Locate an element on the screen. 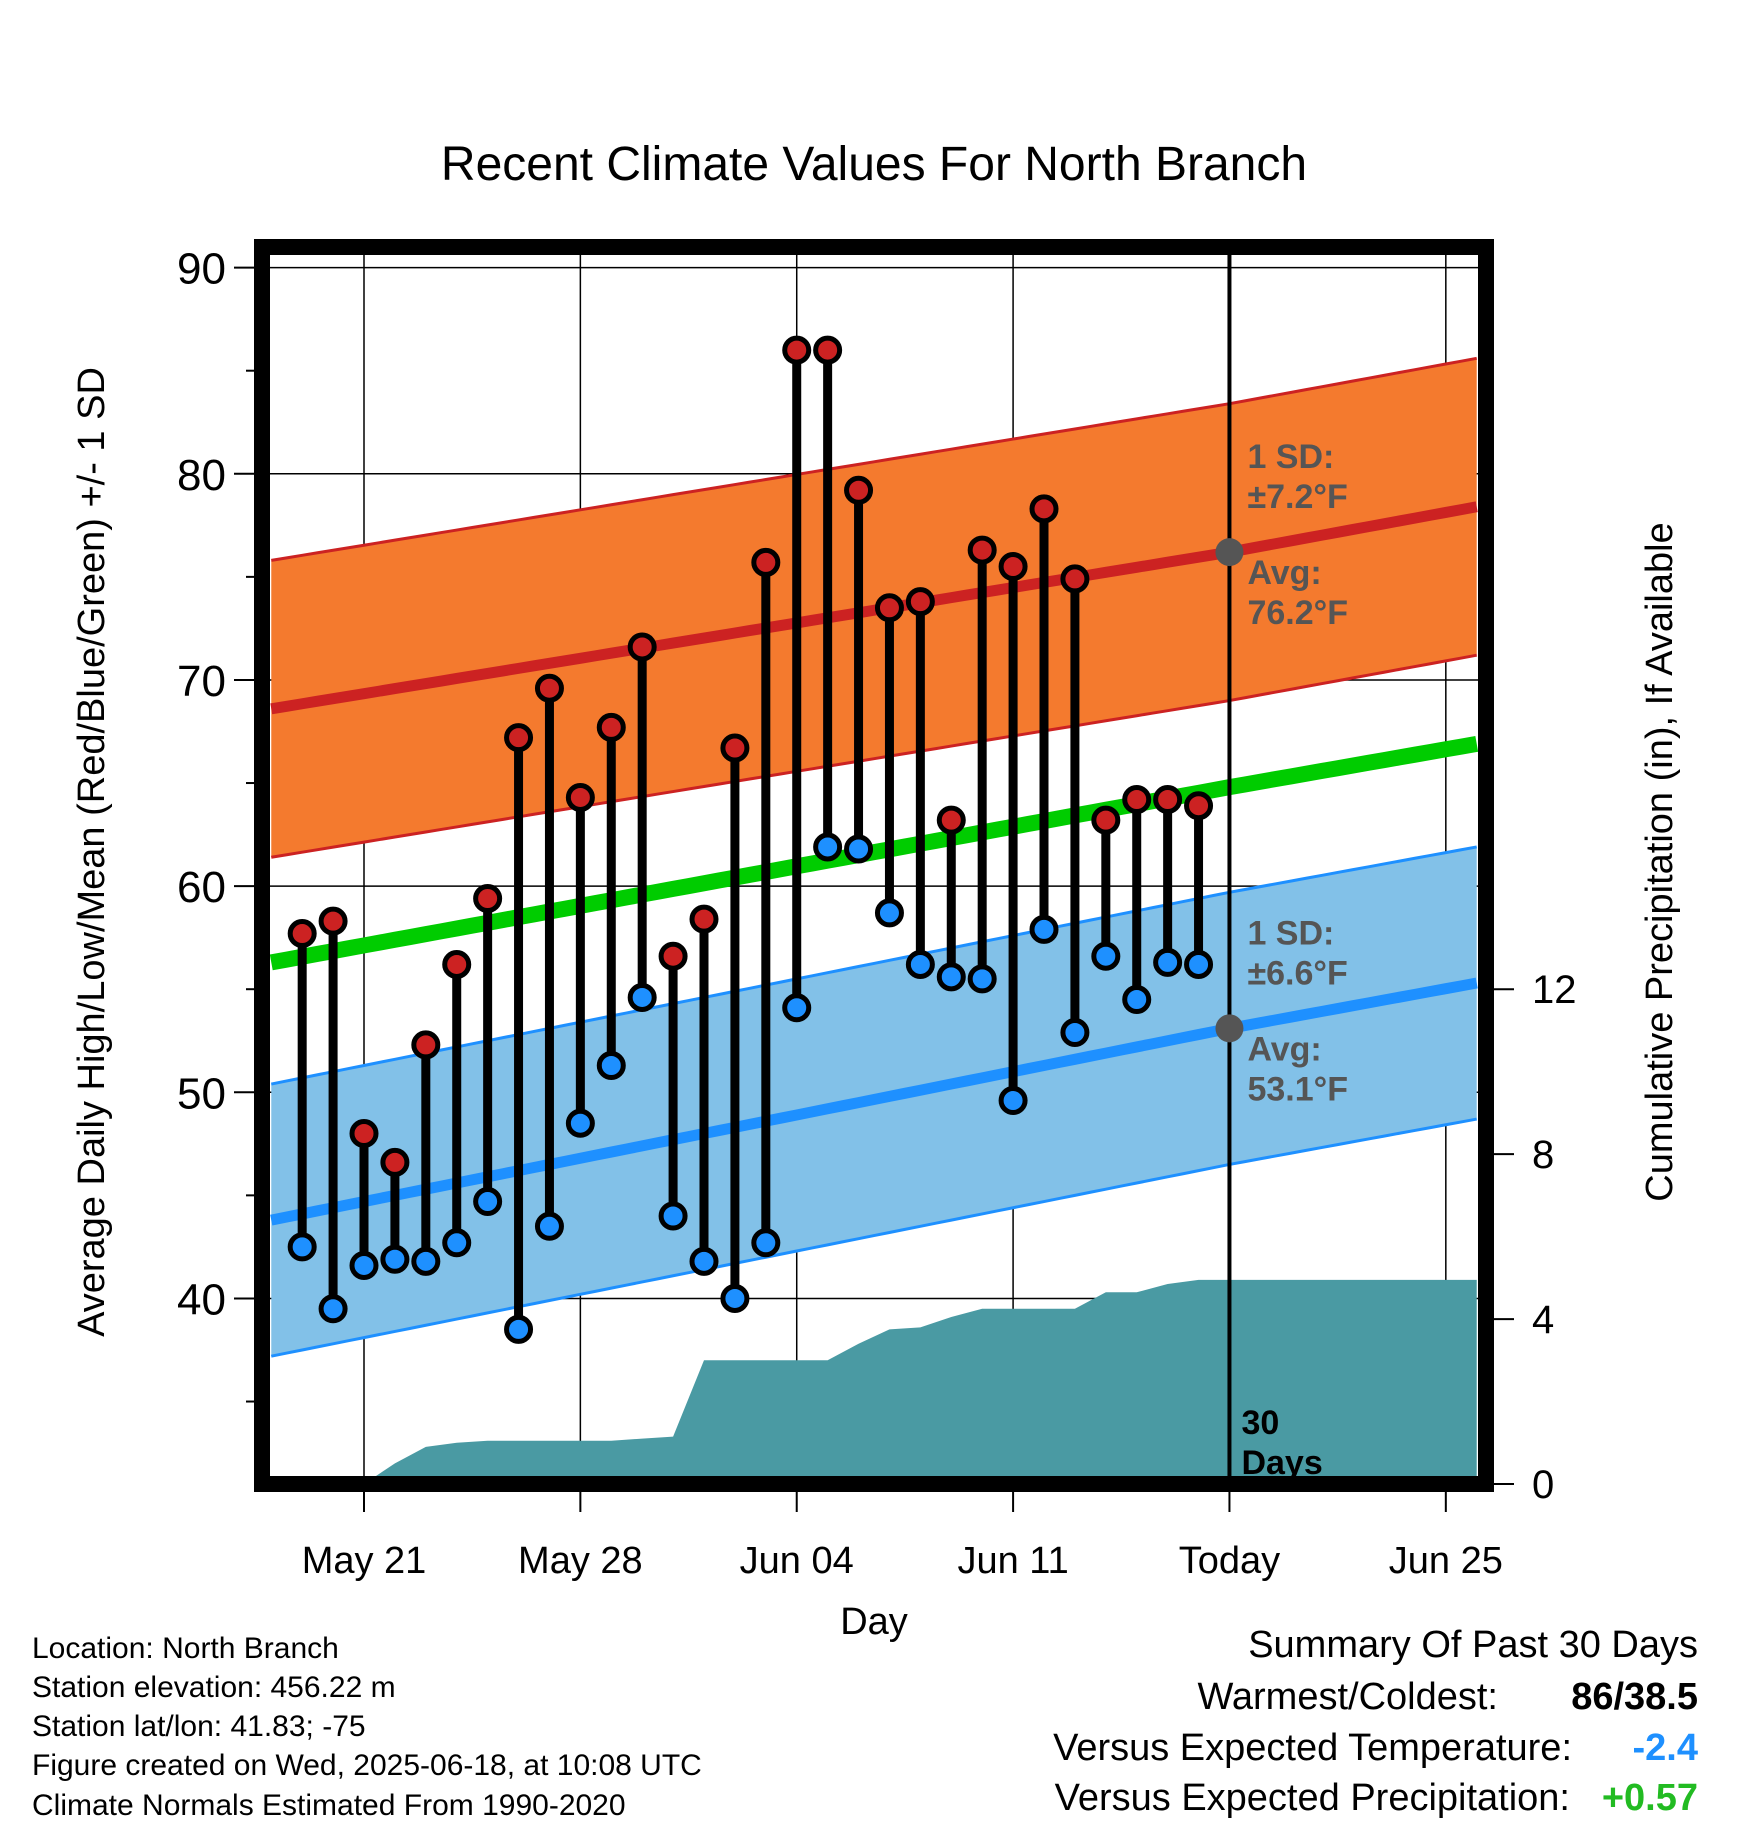 Image resolution: width=1748 pixels, height=1828 pixels. summary-warmest-hi: 86 is located at coordinates (1592, 1697).